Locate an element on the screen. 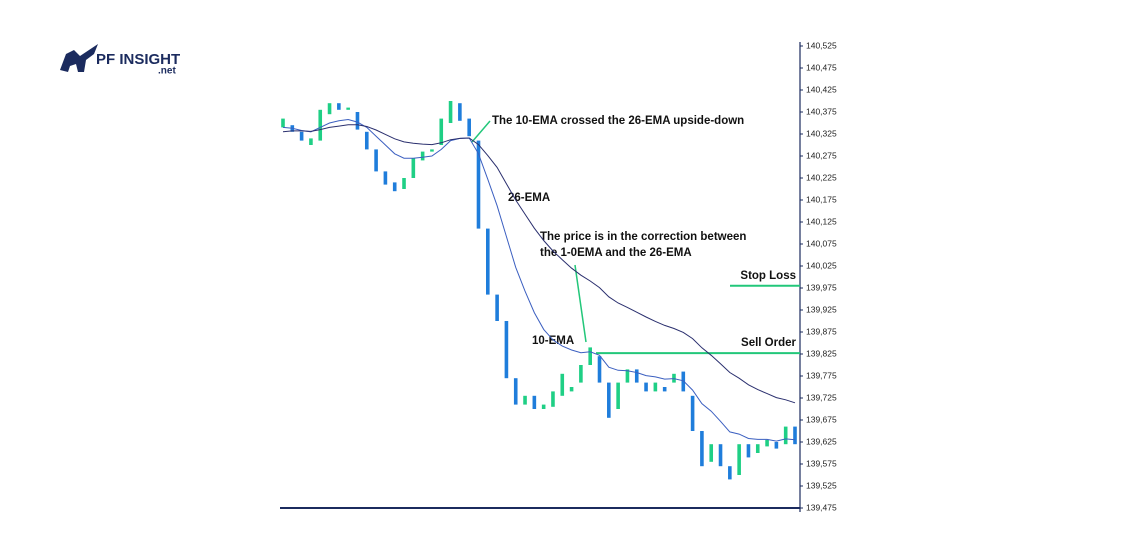 Image resolution: width=1122 pixels, height=560 pixels. y-tick-label: 139,475 is located at coordinates (821, 507).